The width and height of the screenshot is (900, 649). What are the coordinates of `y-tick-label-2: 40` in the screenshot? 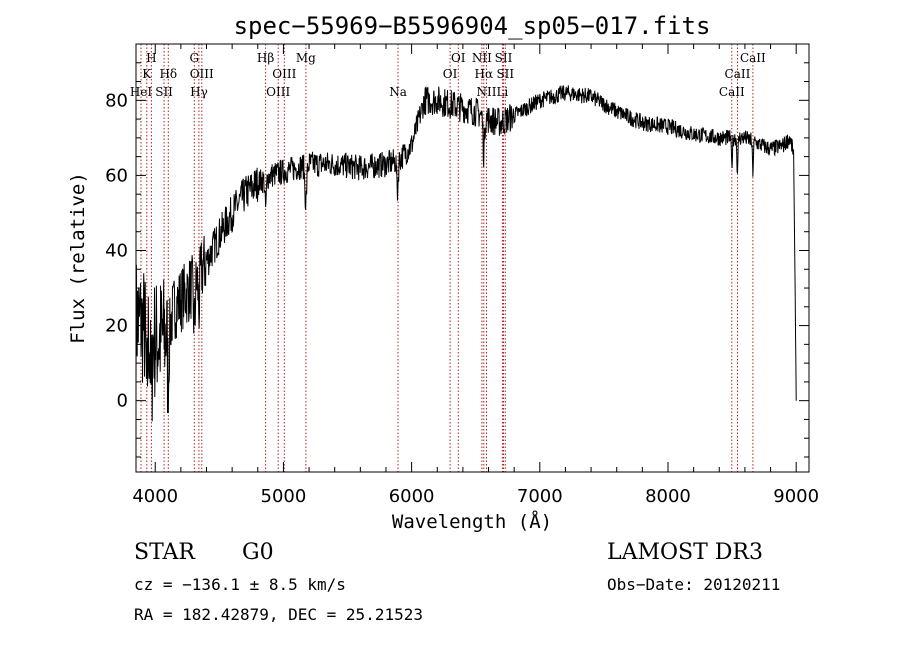 It's located at (116, 250).